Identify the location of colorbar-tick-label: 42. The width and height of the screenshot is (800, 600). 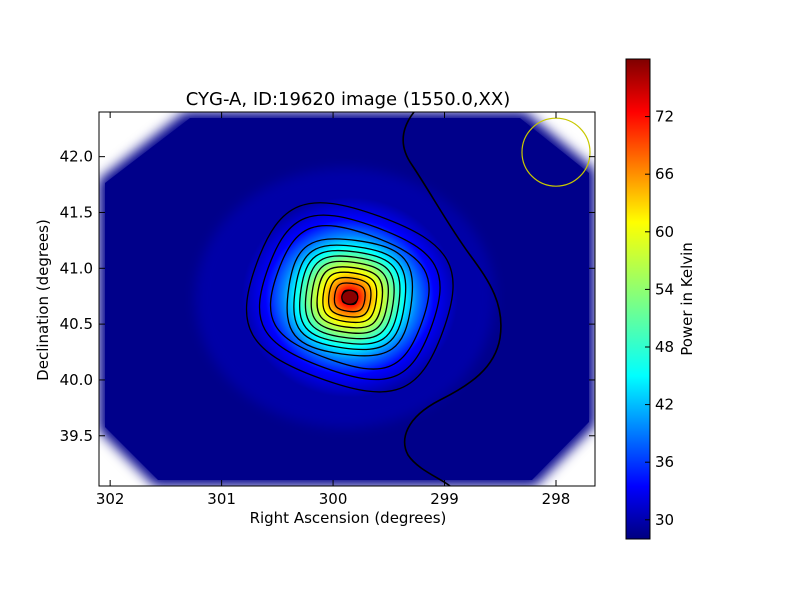
(664, 405).